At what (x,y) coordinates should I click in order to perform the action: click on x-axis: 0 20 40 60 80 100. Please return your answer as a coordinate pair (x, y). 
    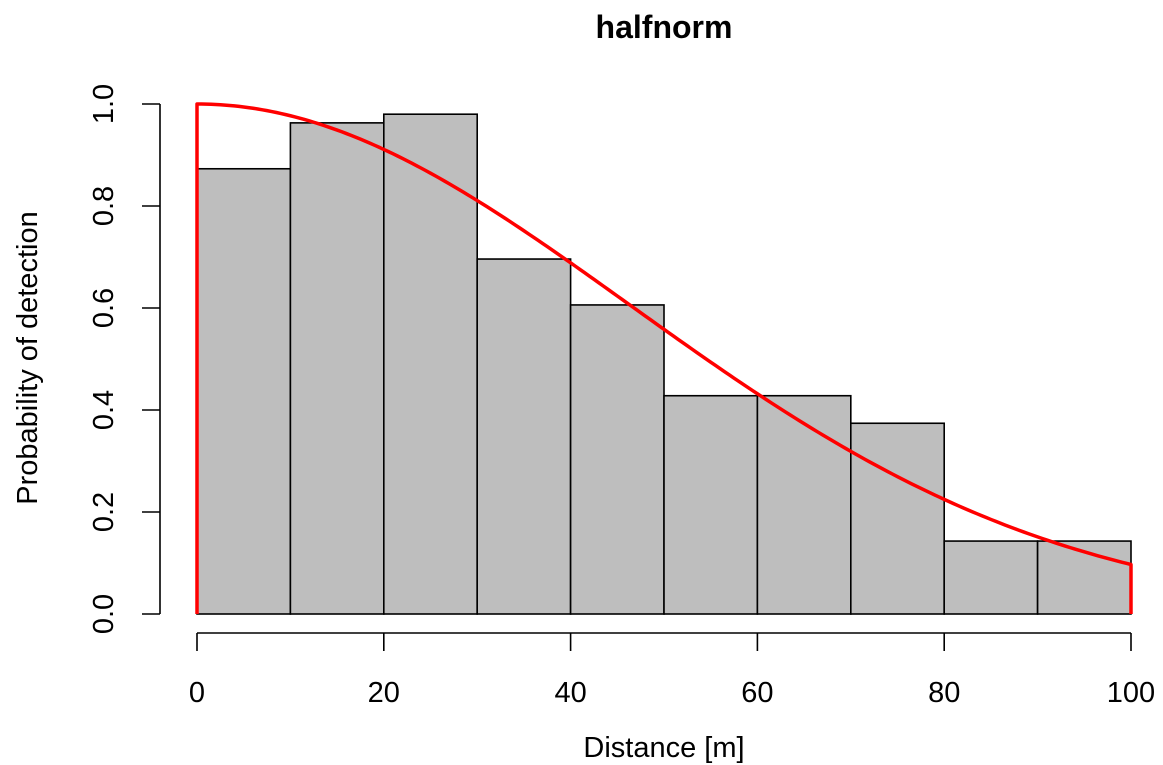
    Looking at the image, I should click on (672, 670).